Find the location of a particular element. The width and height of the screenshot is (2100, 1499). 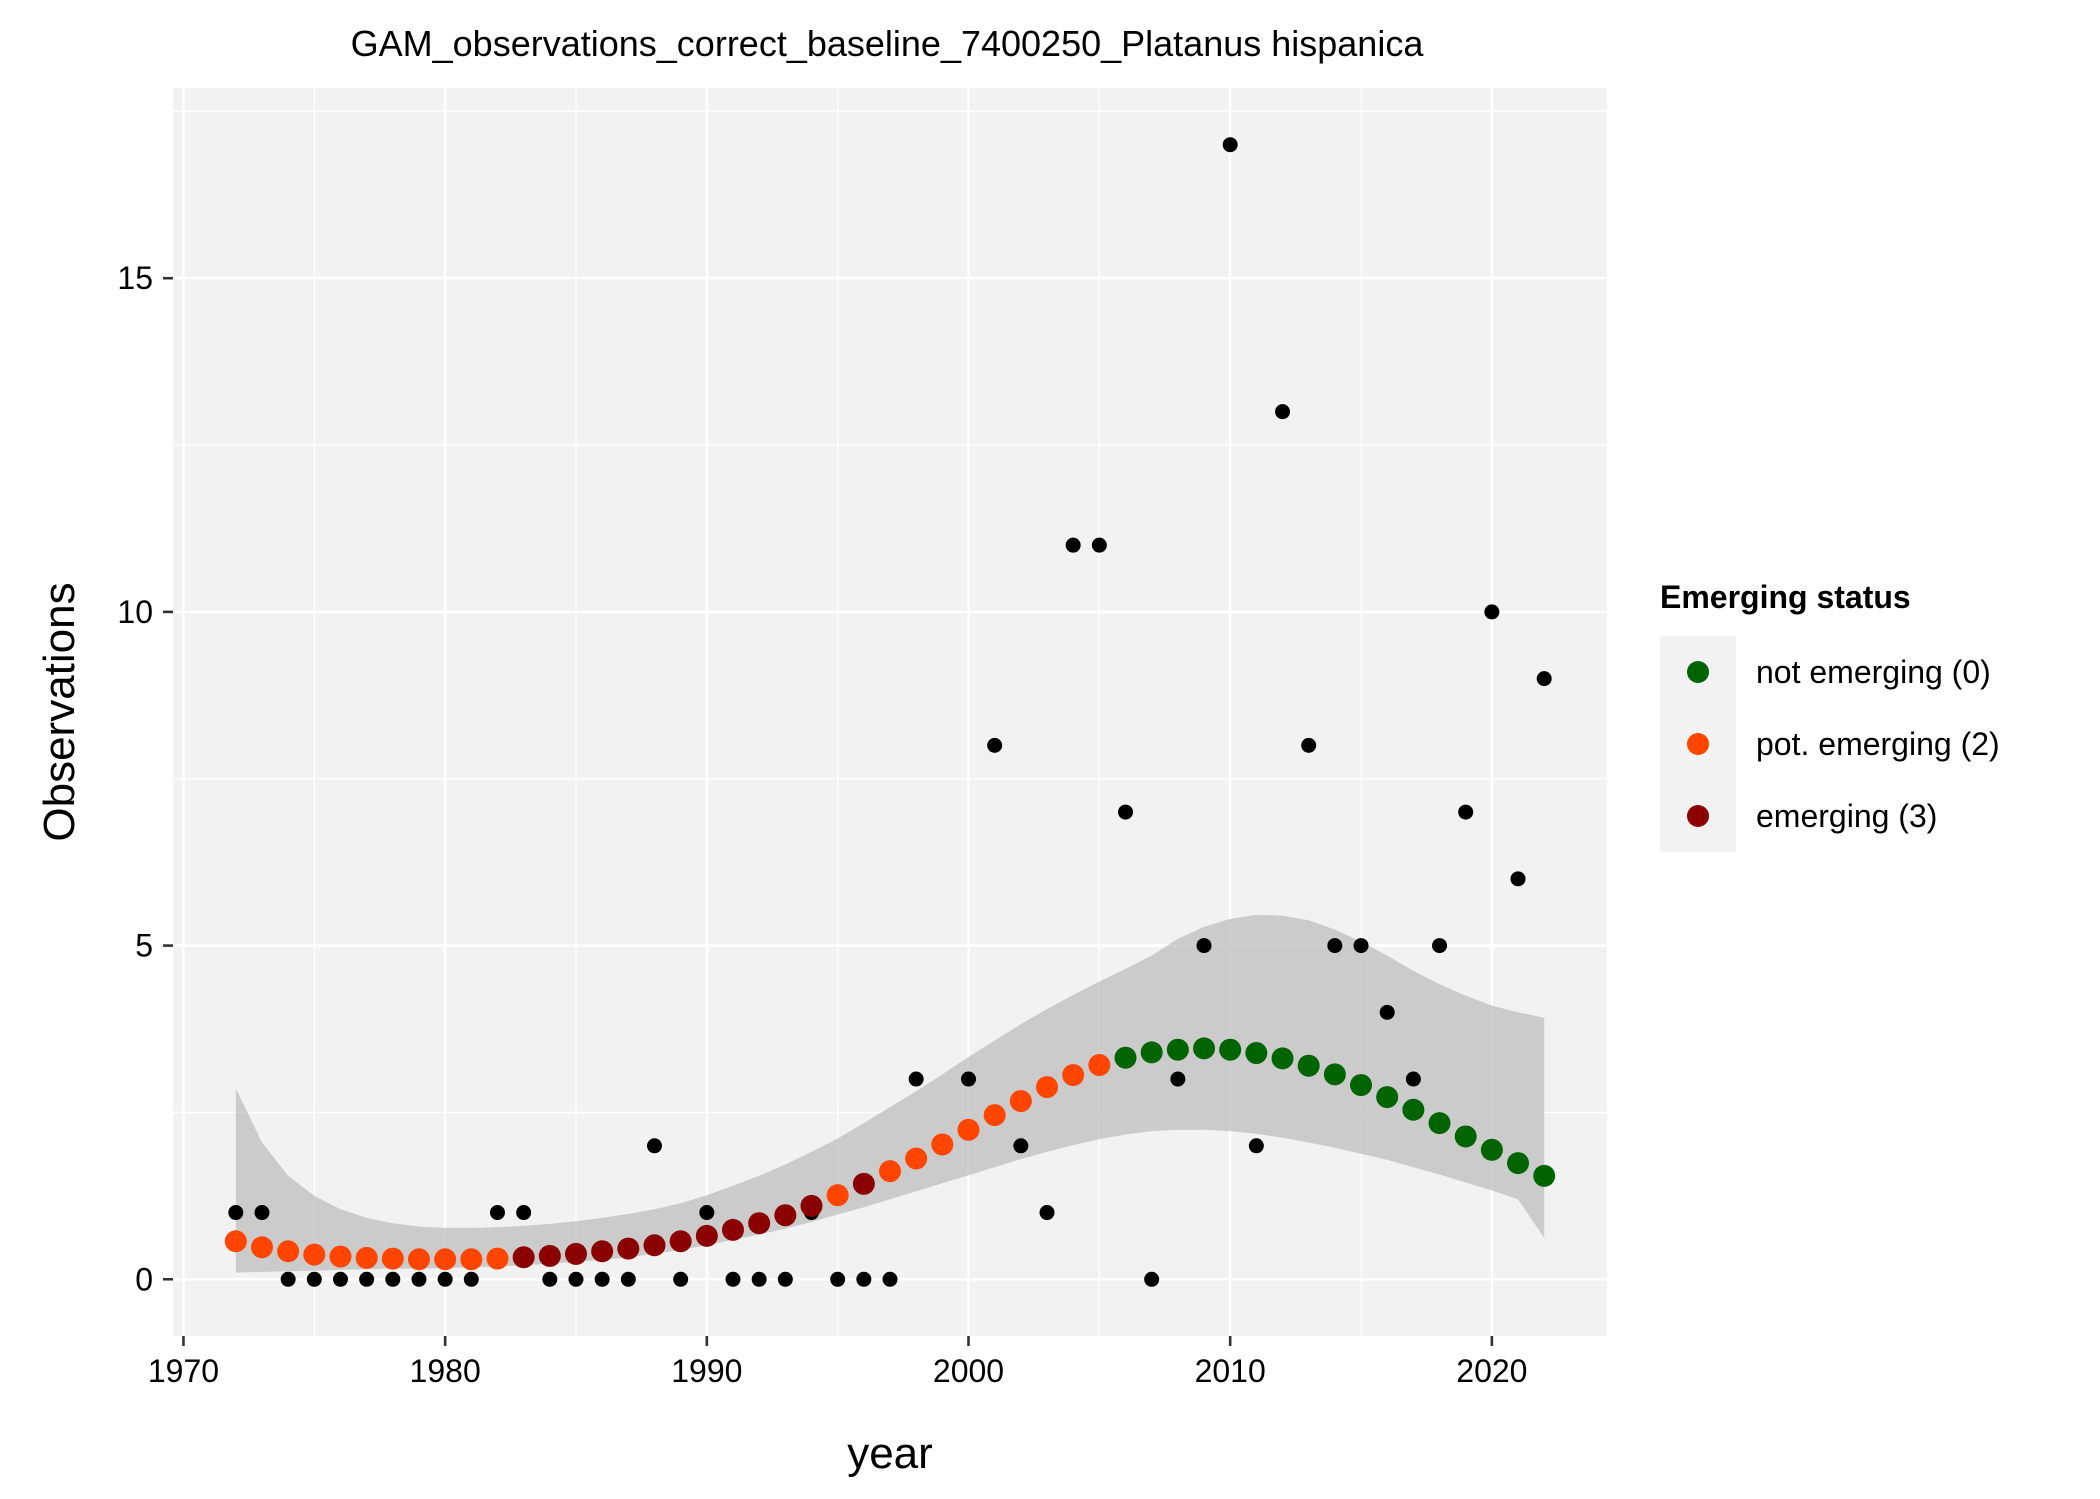

x-tick-label: 2000 is located at coordinates (968, 1371).